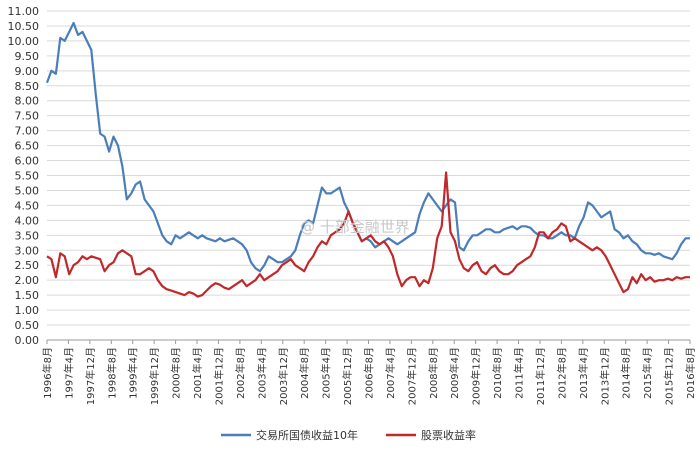 This screenshot has height=451, width=700. I want to click on y-tick-label: 1.00, so click(27, 310).